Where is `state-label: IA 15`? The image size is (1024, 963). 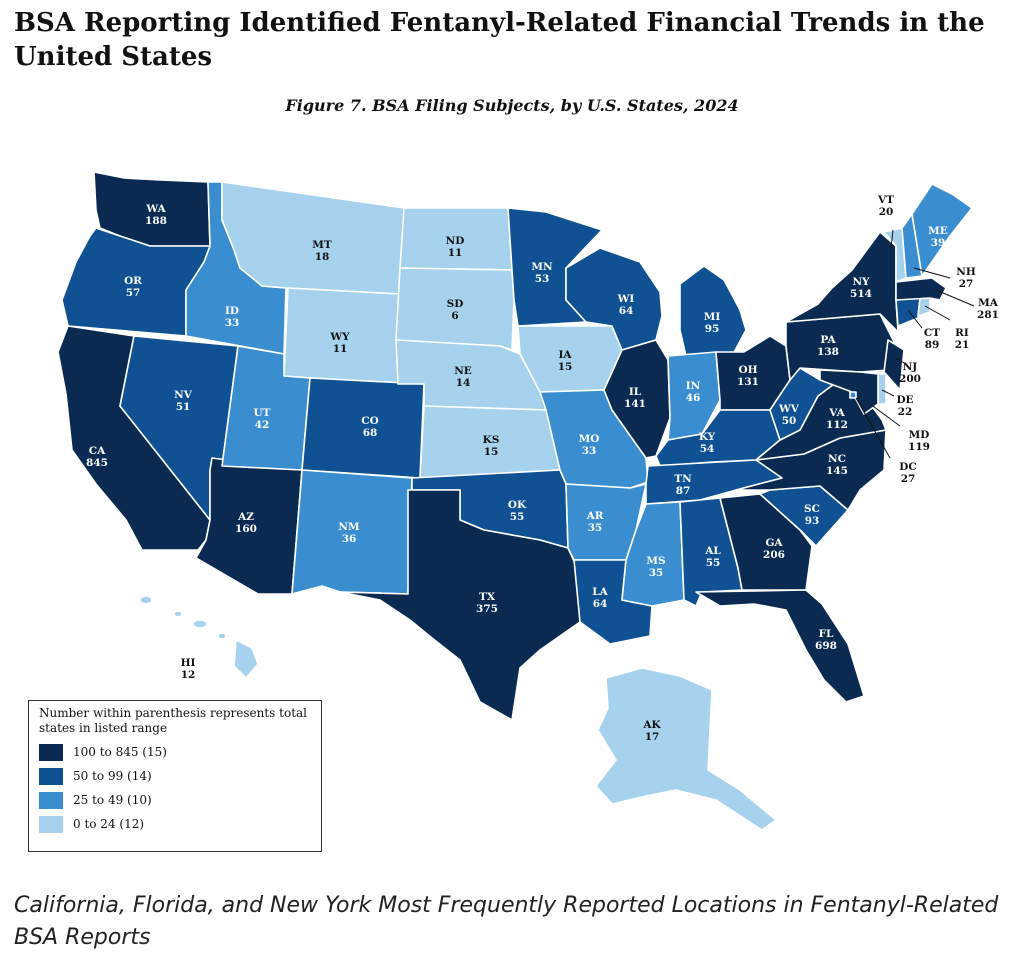
state-label: IA 15 is located at coordinates (565, 361).